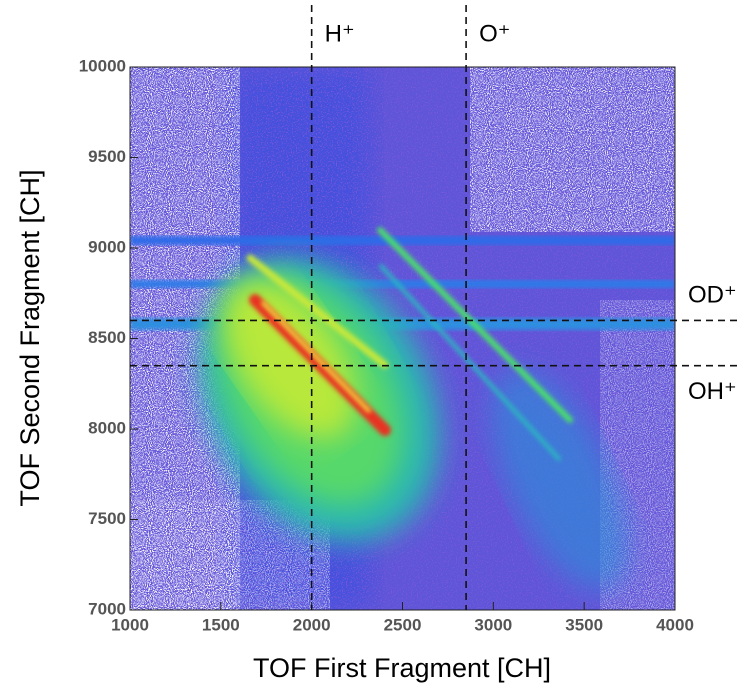 The image size is (752, 700). I want to click on x-tick-label: 1500, so click(221, 624).